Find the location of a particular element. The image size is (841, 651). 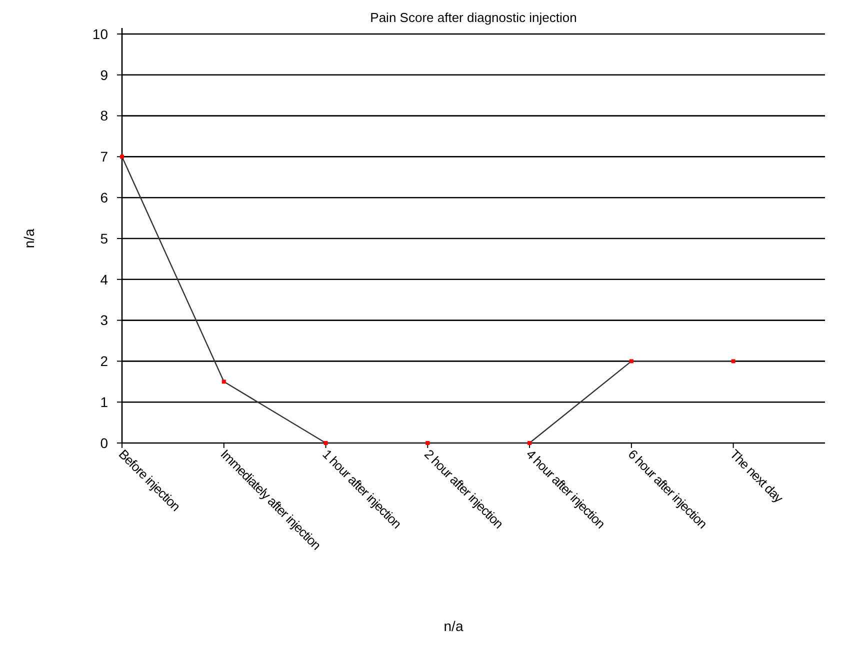

y-tick-label: 4 is located at coordinates (104, 279).